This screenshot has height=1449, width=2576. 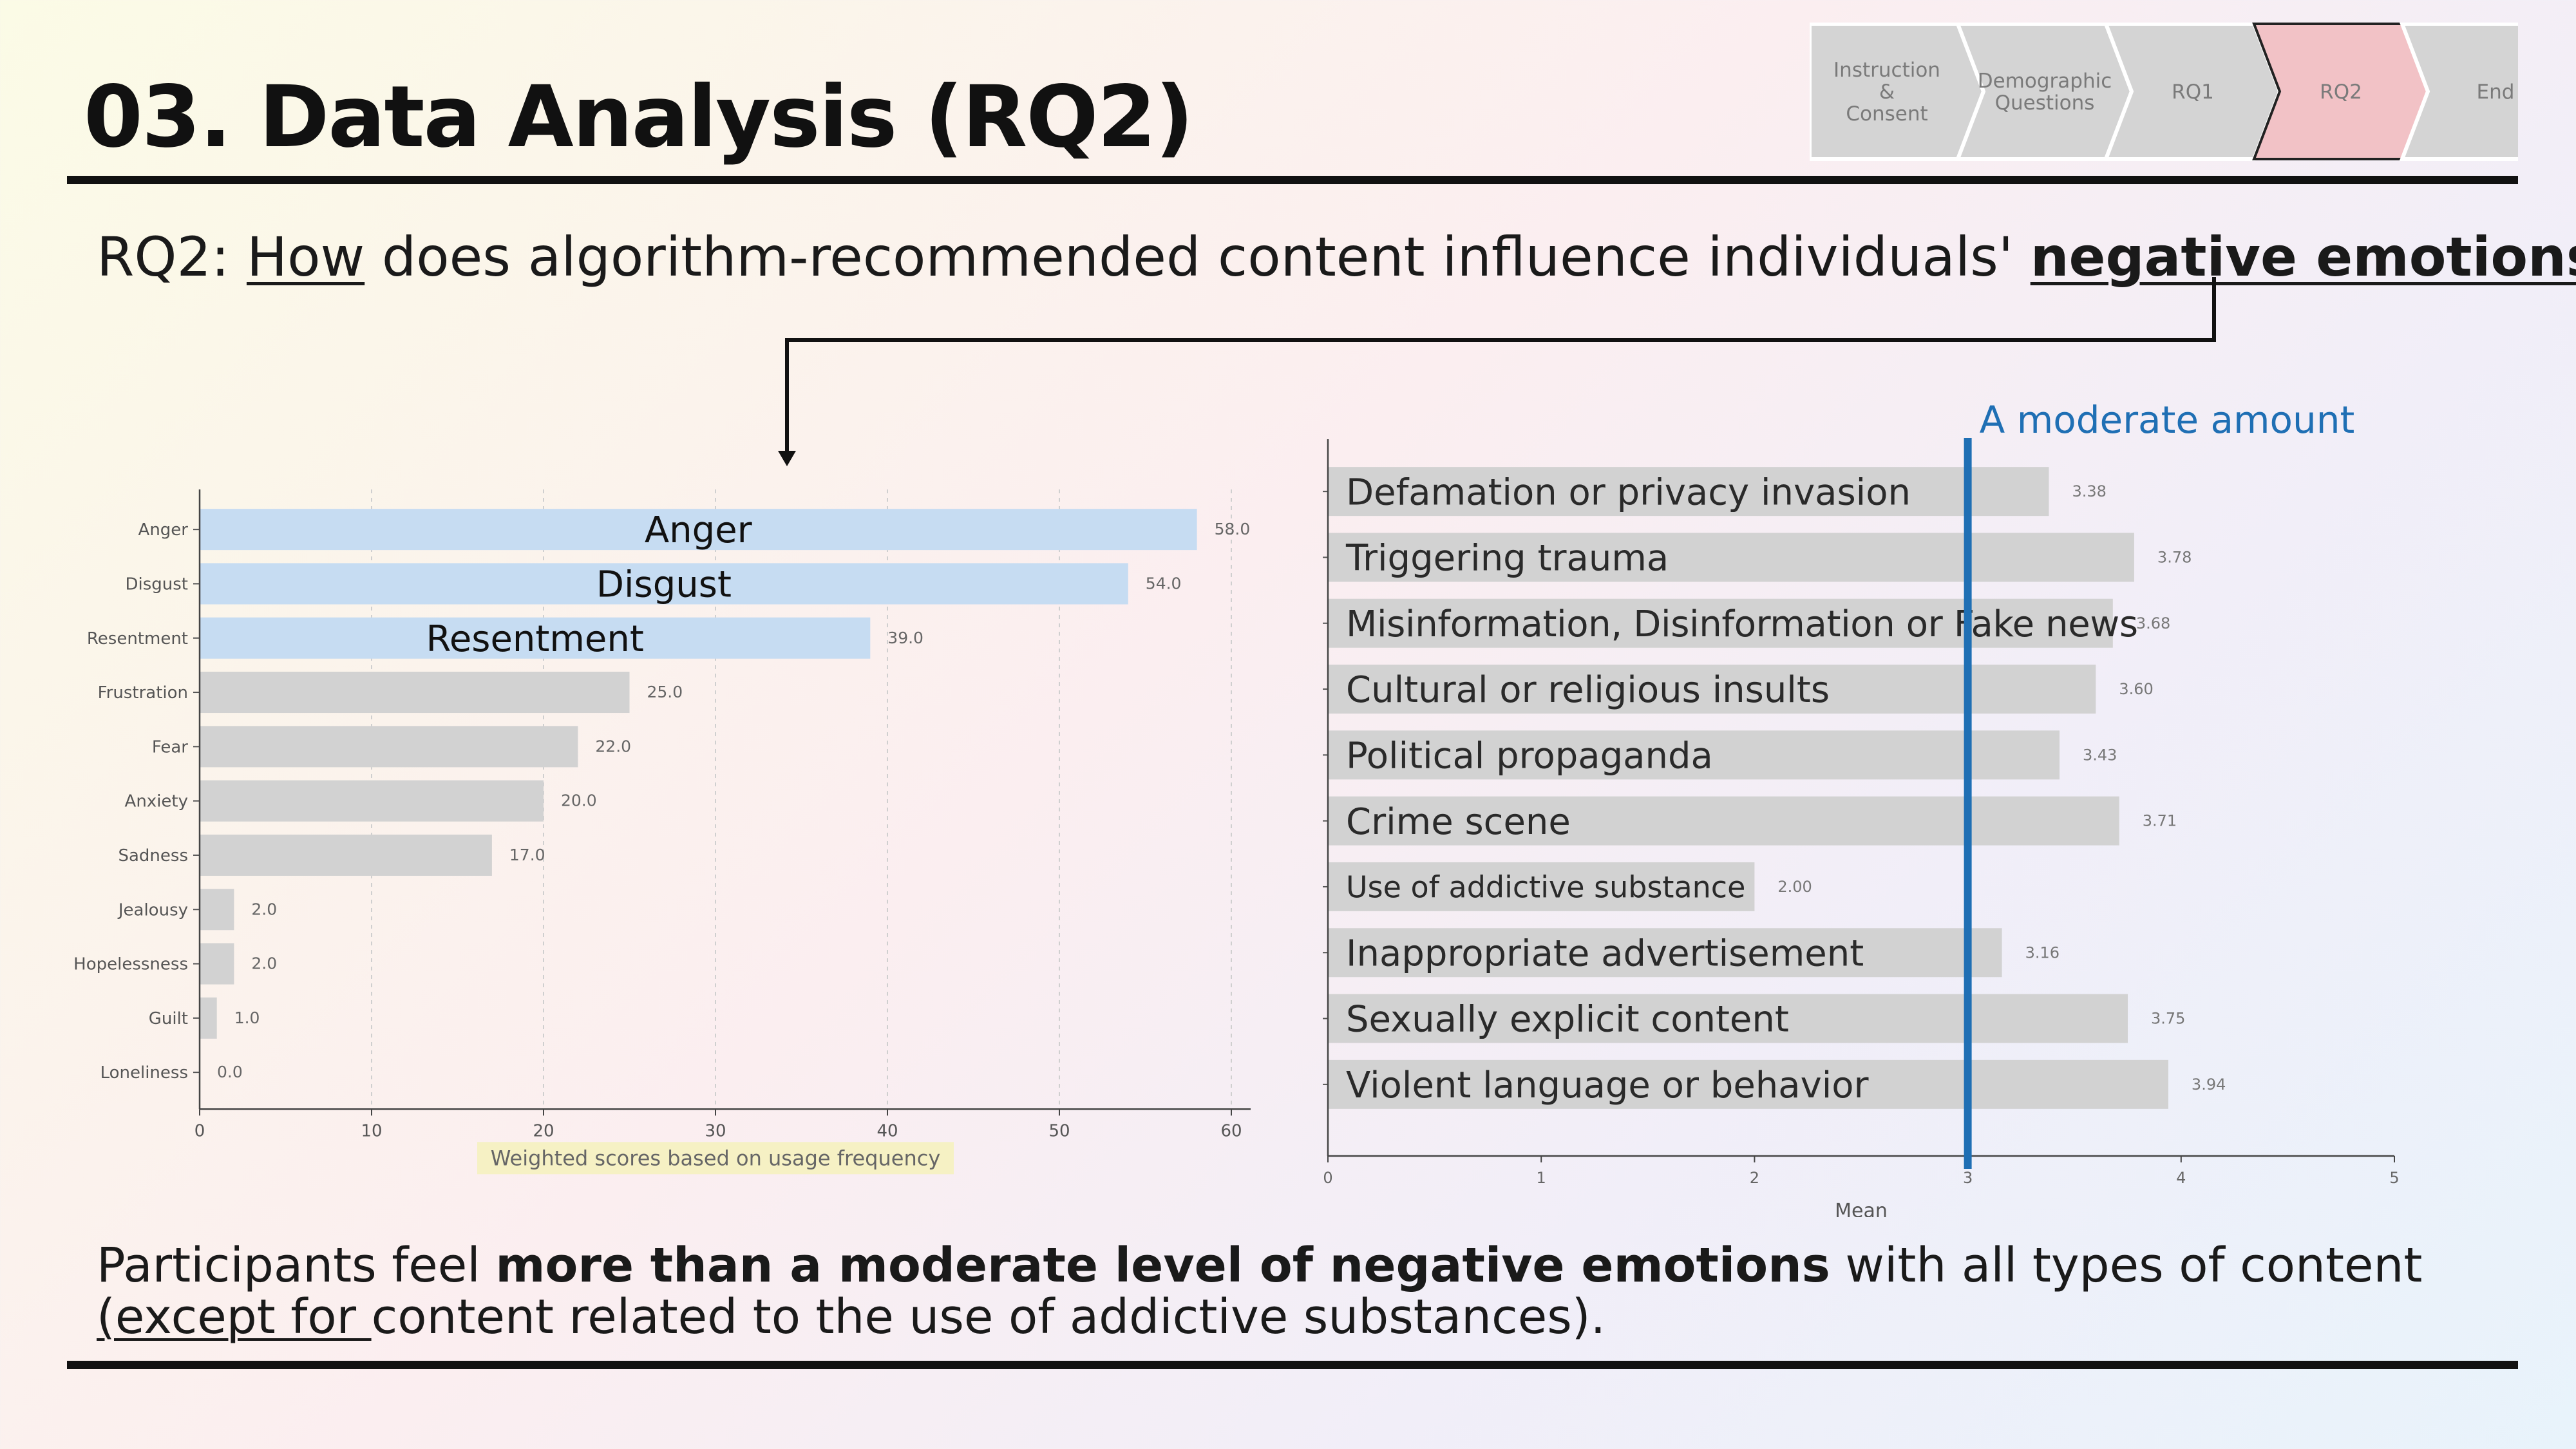 I want to click on bar-inline-label: Cultural or religious insults, so click(x=1588, y=690).